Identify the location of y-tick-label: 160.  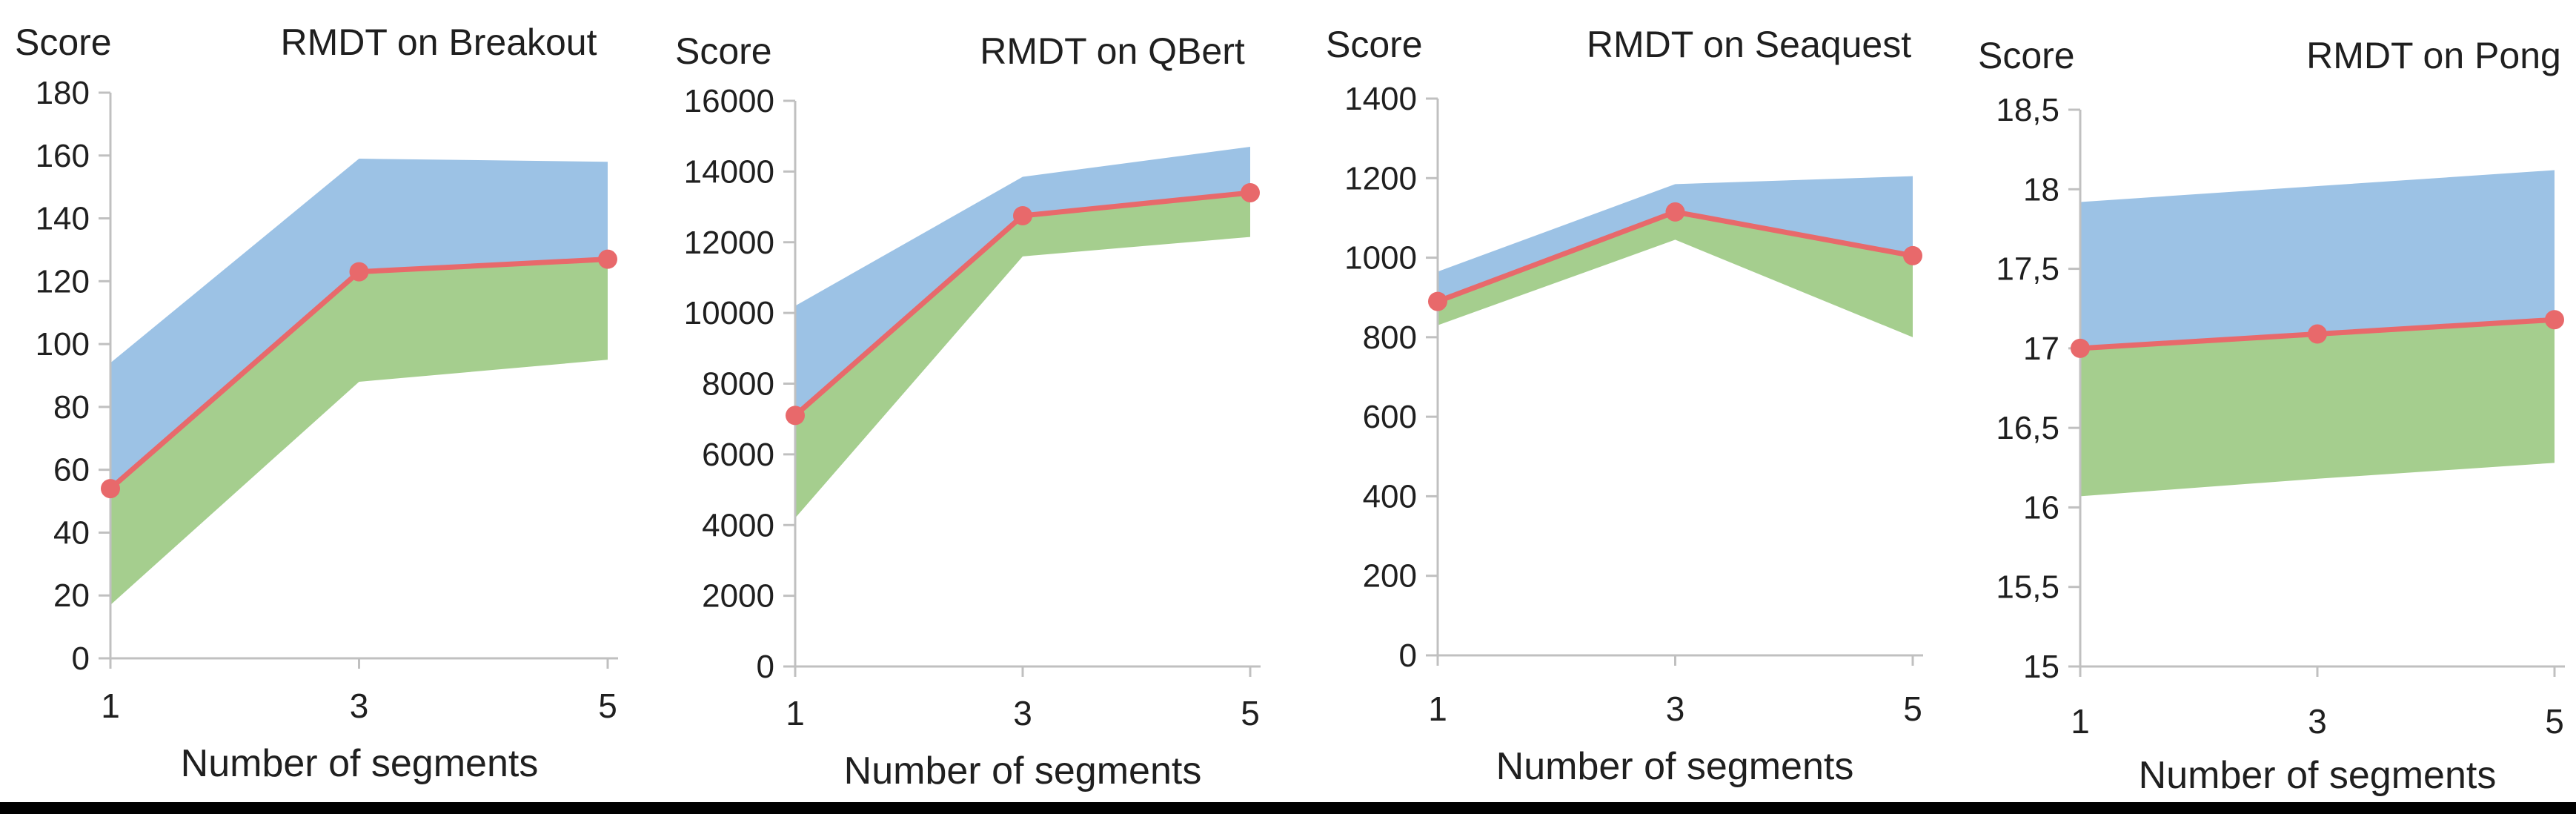
(63, 156).